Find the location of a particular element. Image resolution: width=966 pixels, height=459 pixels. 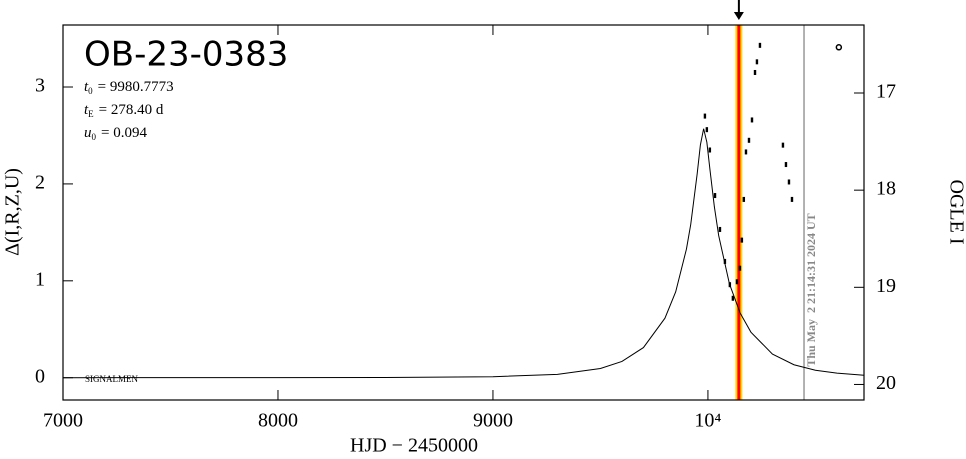

timestamp: Thu May 2 21:14:31 2024 UT is located at coordinates (811, 289).